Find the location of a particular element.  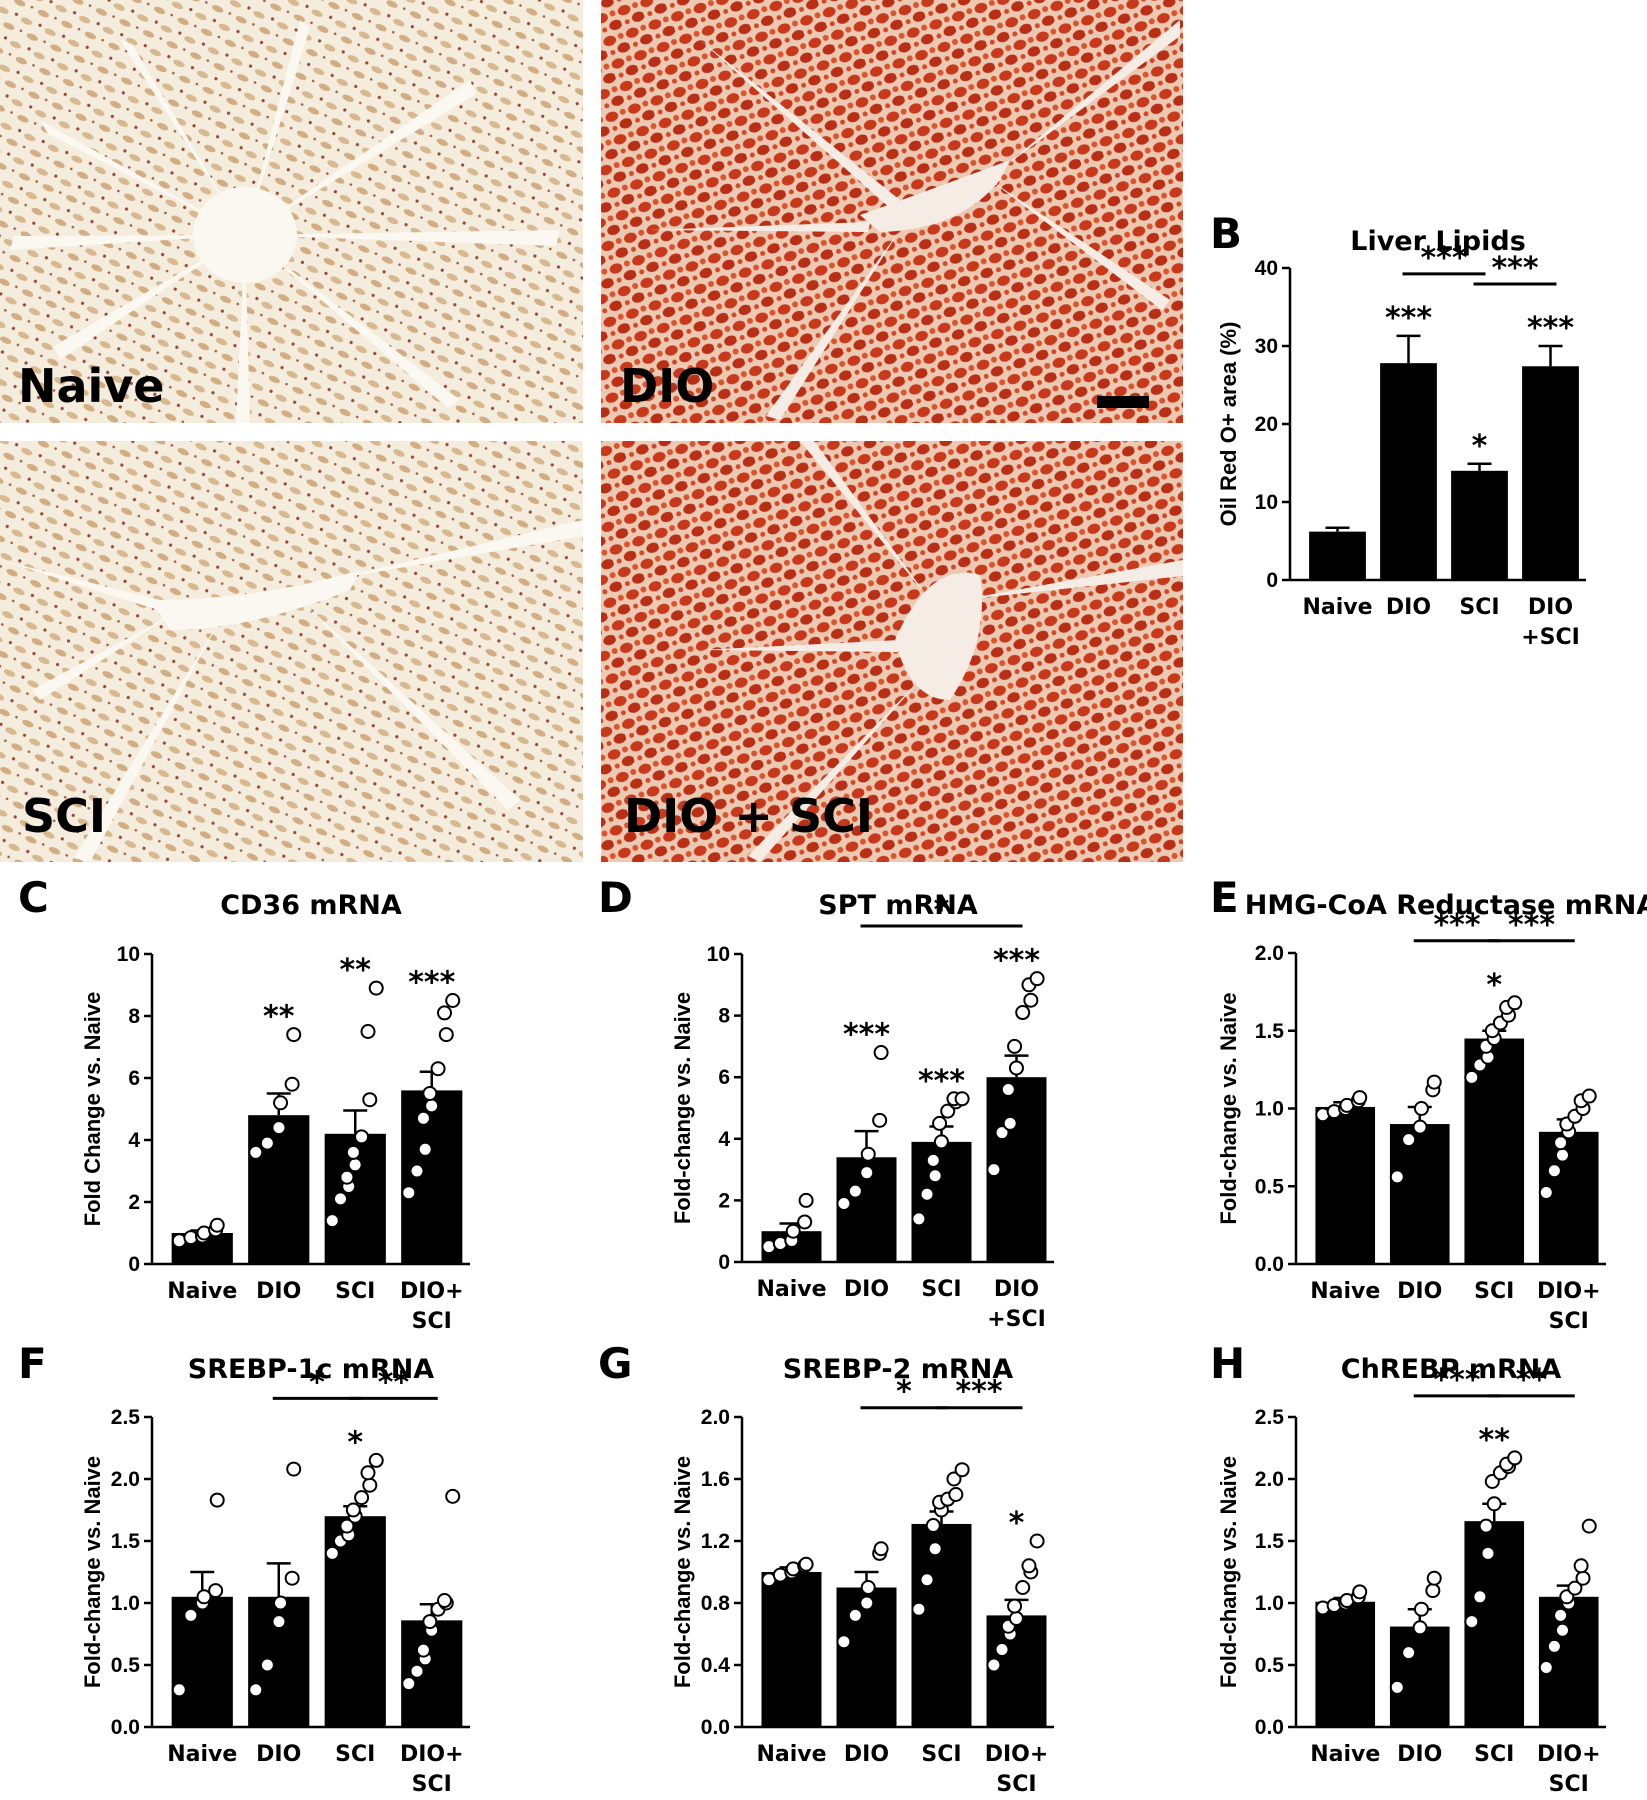

y-tick-label: 1.2 is located at coordinates (715, 1541).